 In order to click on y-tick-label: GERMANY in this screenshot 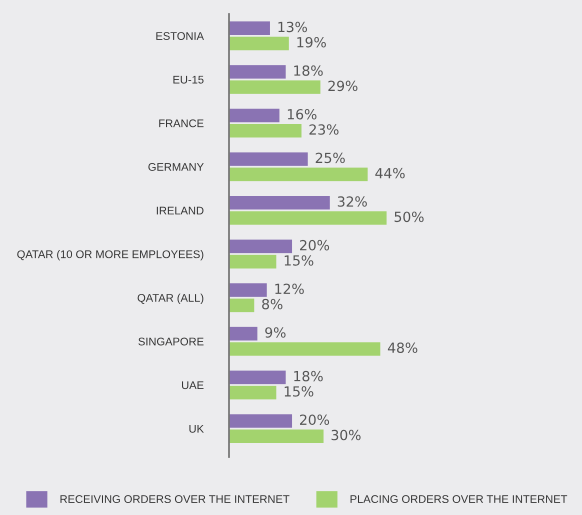, I will do `click(176, 167)`.